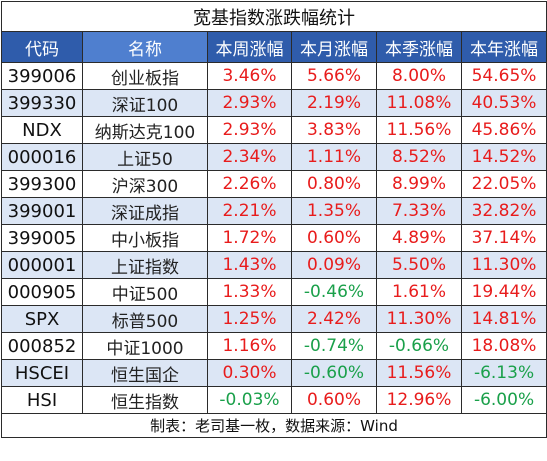 The image size is (547, 461). Describe the element at coordinates (42, 265) in the screenshot. I see `cell-code: 000001` at that location.